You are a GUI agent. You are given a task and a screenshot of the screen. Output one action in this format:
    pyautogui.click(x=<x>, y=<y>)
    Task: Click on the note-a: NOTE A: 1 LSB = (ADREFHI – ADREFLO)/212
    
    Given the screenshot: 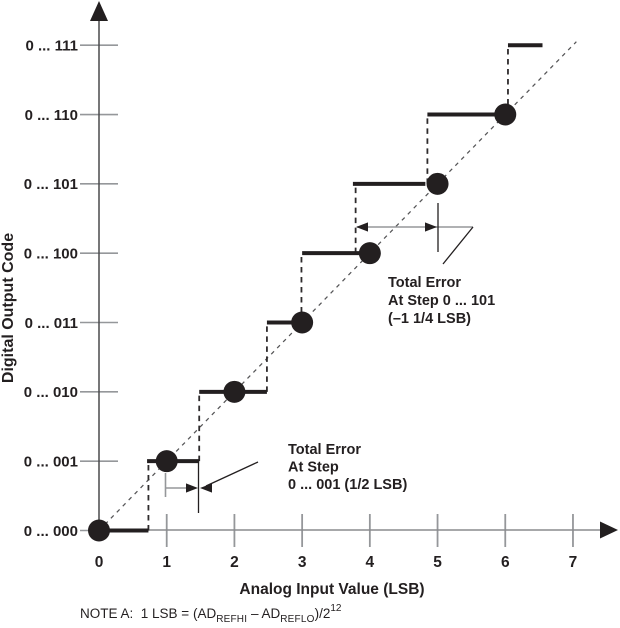 What is the action you would take?
    pyautogui.click(x=210, y=614)
    